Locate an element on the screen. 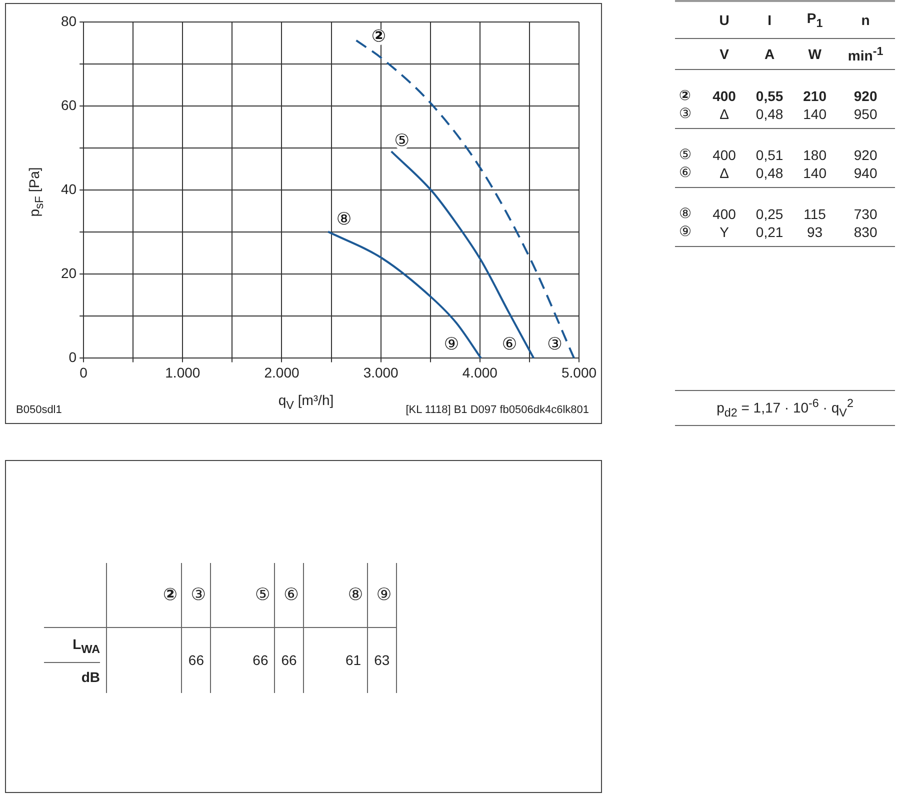 The image size is (900, 797). x-tick-label: 0 is located at coordinates (84, 372).